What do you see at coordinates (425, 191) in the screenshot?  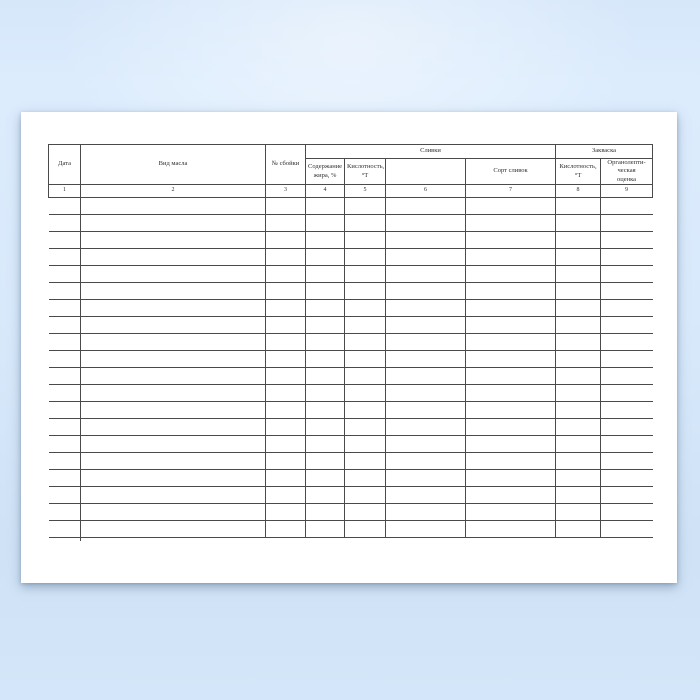 I see `column-number: 6` at bounding box center [425, 191].